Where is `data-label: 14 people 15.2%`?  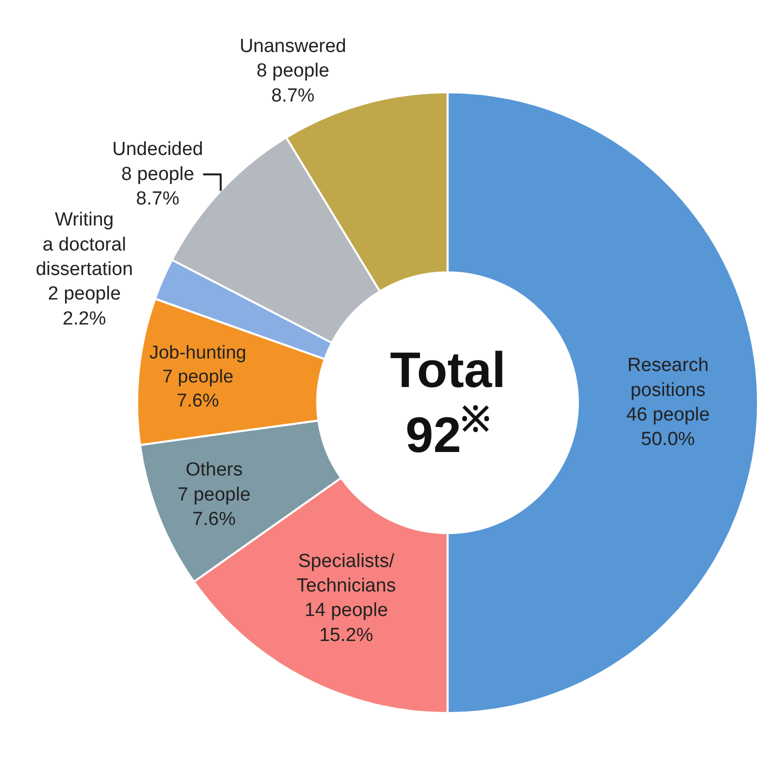
data-label: 14 people 15.2% is located at coordinates (346, 623).